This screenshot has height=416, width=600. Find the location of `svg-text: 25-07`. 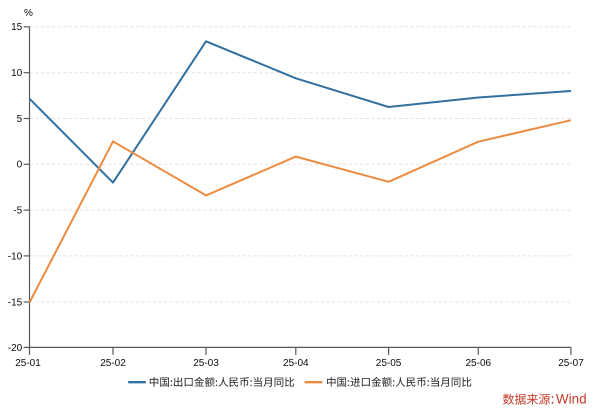

svg-text: 25-07 is located at coordinates (571, 363).